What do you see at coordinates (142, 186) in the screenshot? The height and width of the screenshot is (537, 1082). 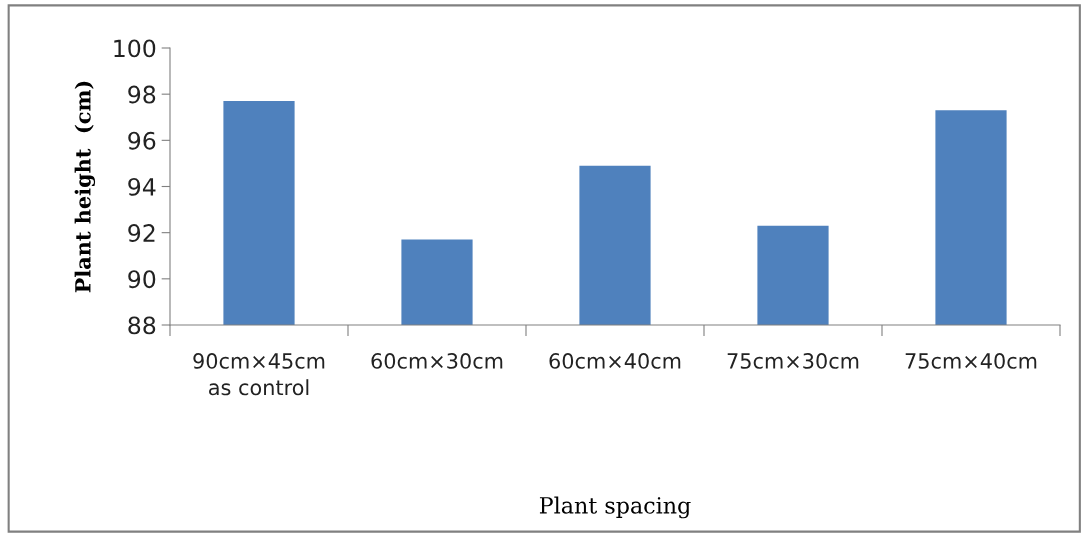 I see `y-tick-label: 94` at bounding box center [142, 186].